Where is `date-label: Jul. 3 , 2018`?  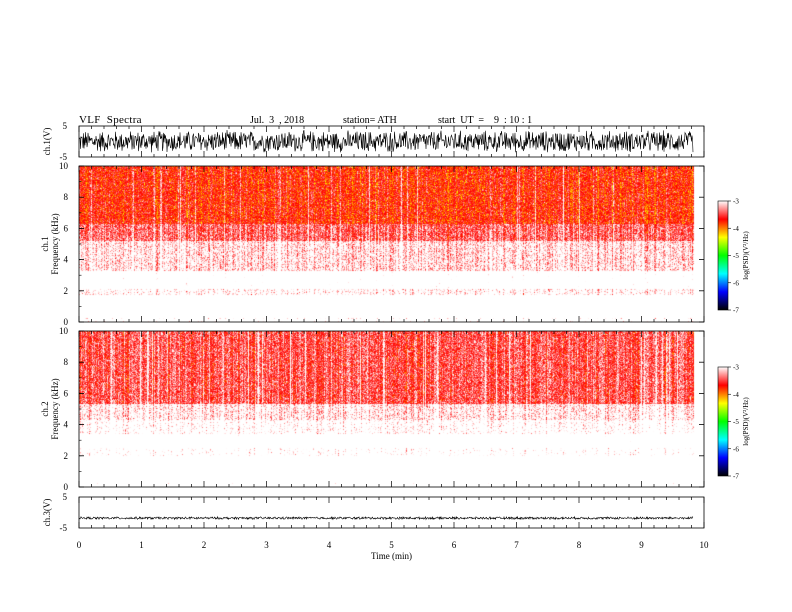
date-label: Jul. 3 , 2018 is located at coordinates (277, 120).